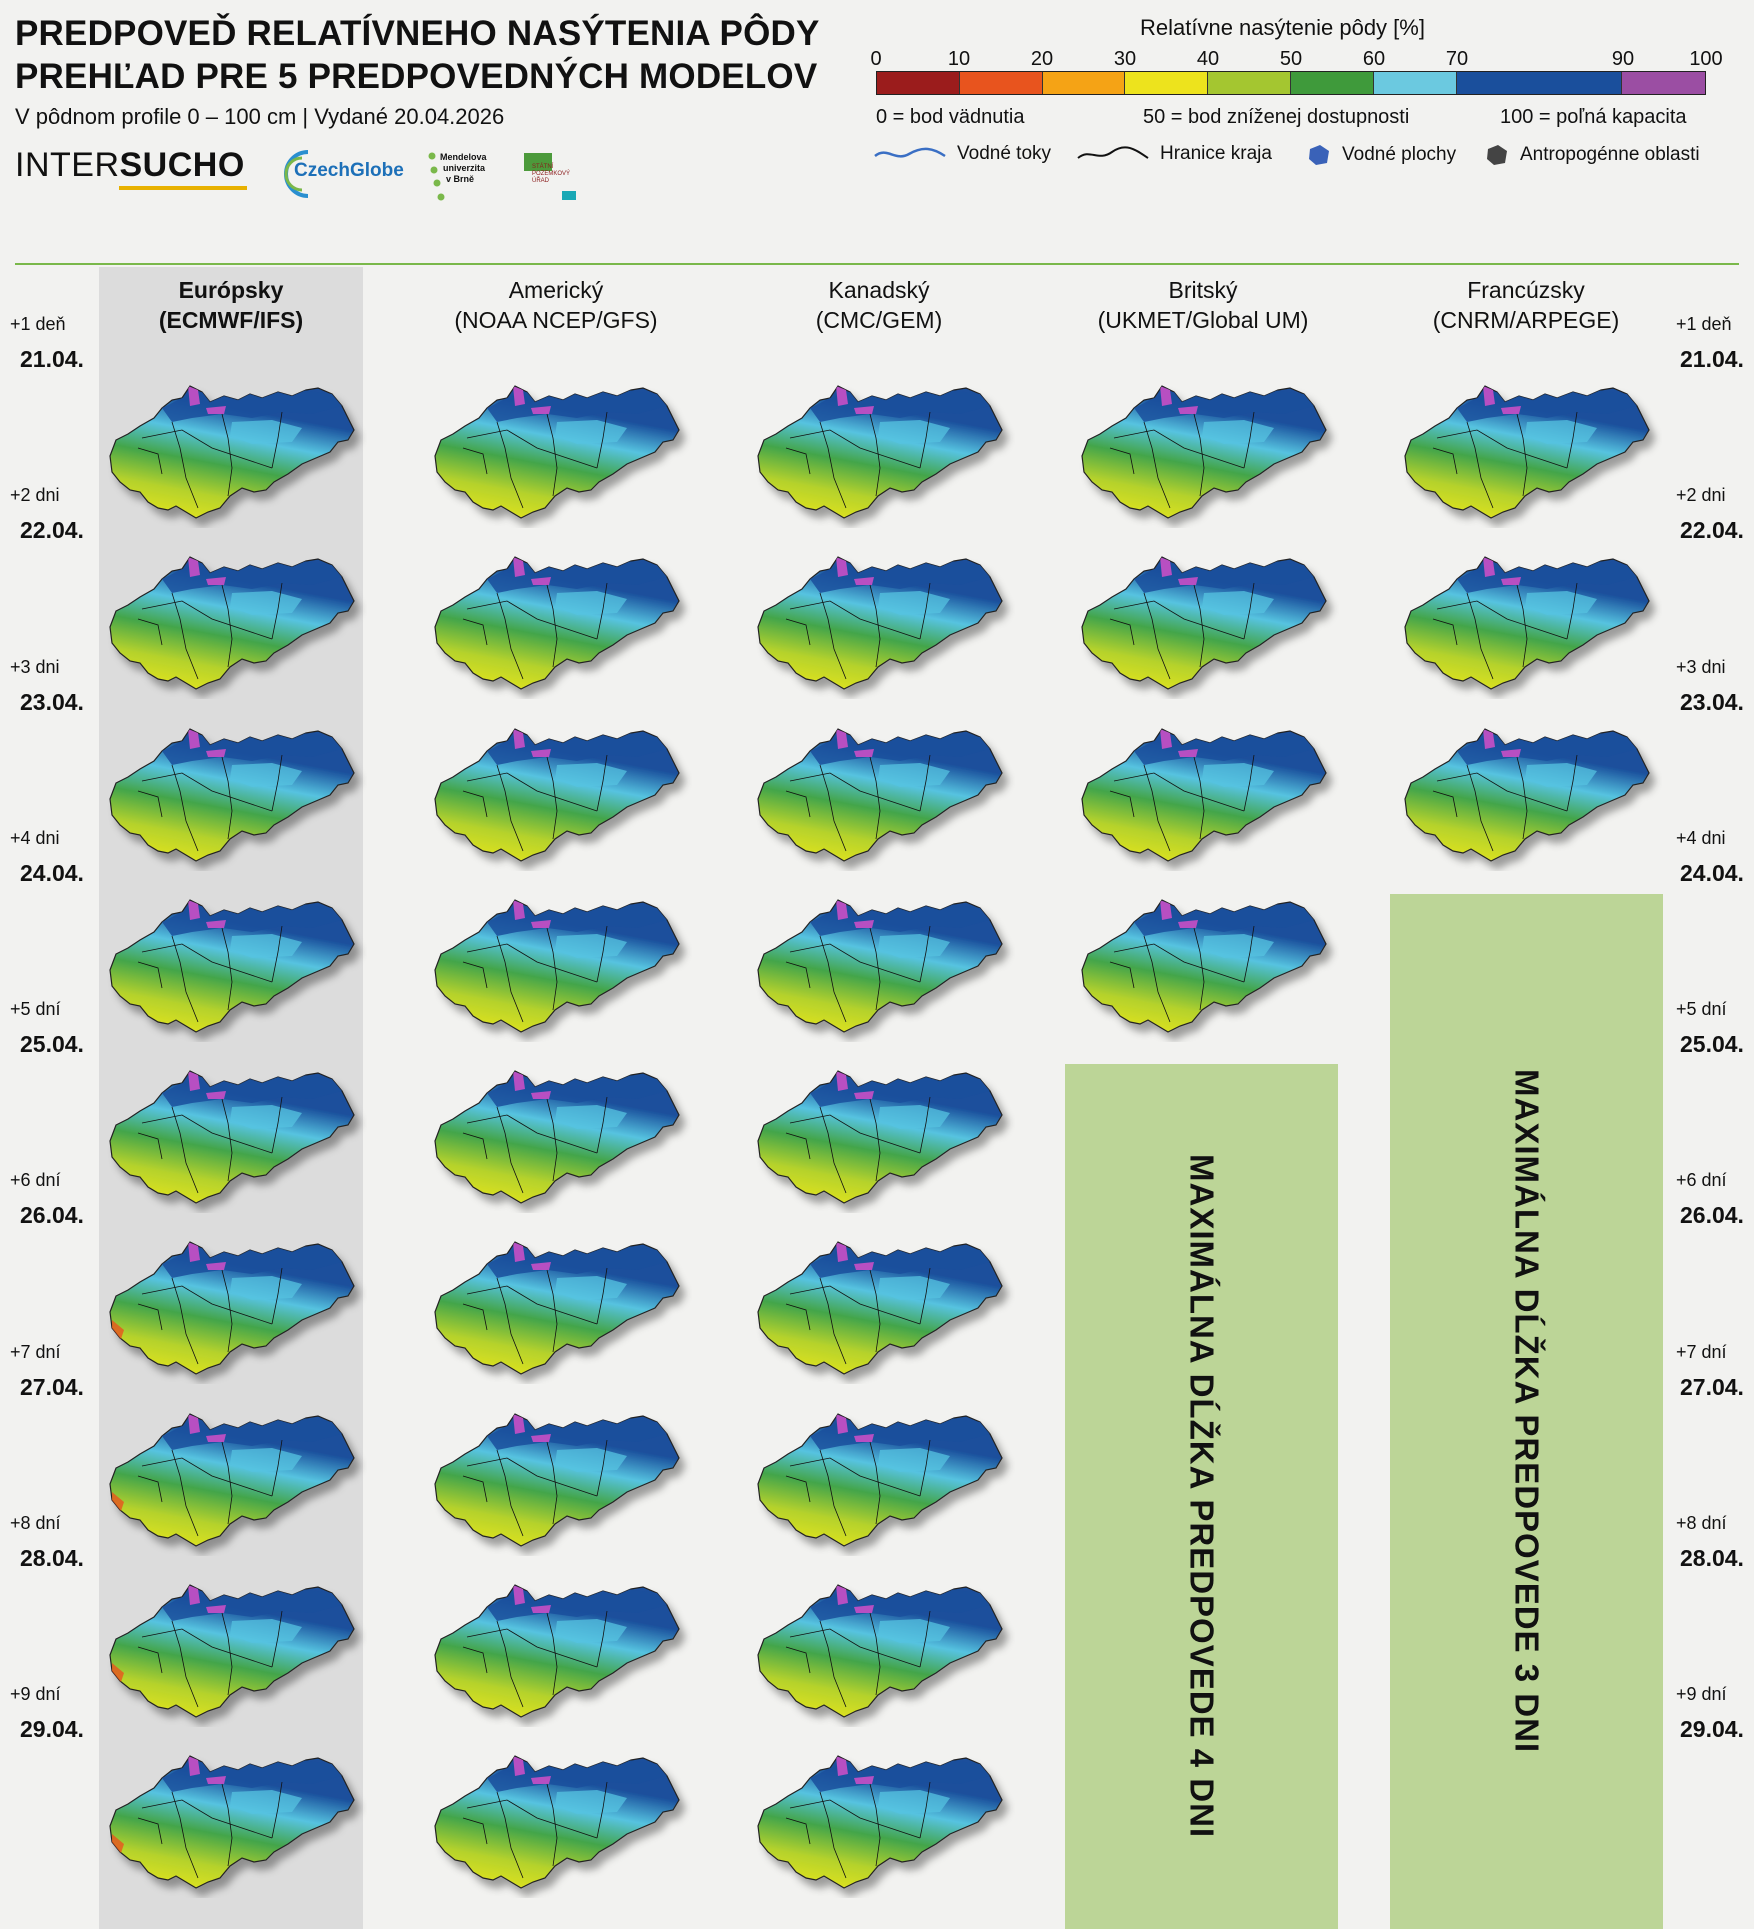 This screenshot has width=1754, height=1929. What do you see at coordinates (231, 305) in the screenshot?
I see `model-header: Európsky (ECMWF/IFS)` at bounding box center [231, 305].